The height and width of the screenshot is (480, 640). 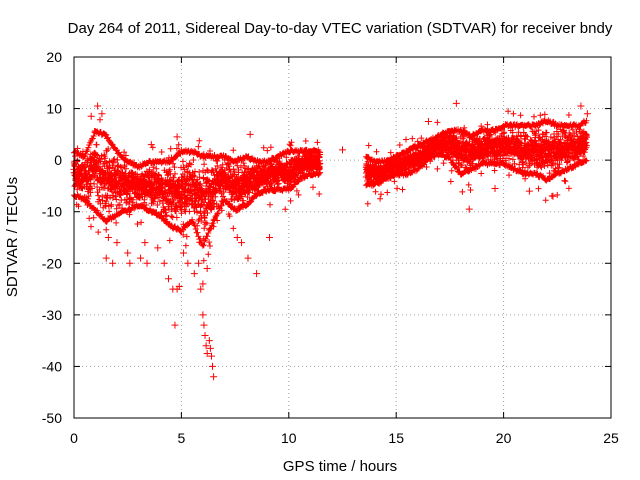 What do you see at coordinates (182, 438) in the screenshot?
I see `x-tick-label: 5` at bounding box center [182, 438].